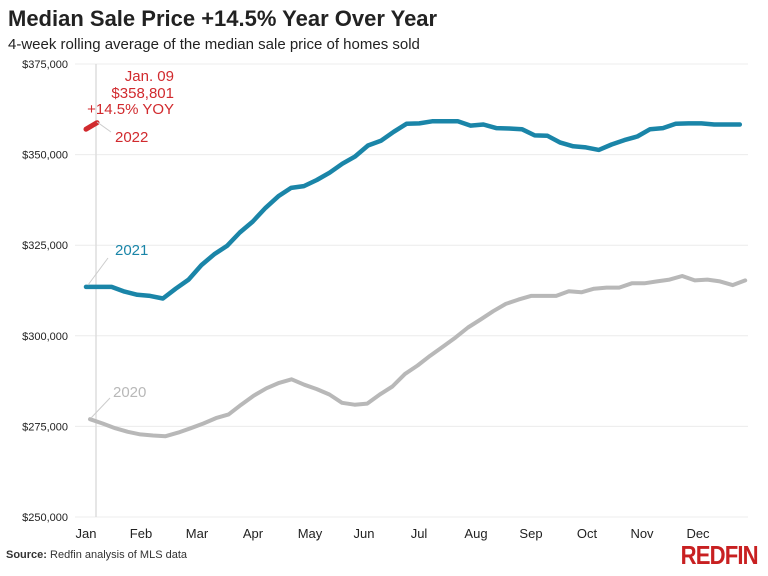  Describe the element at coordinates (45, 518) in the screenshot. I see `y-tick-label: $250,000` at that location.